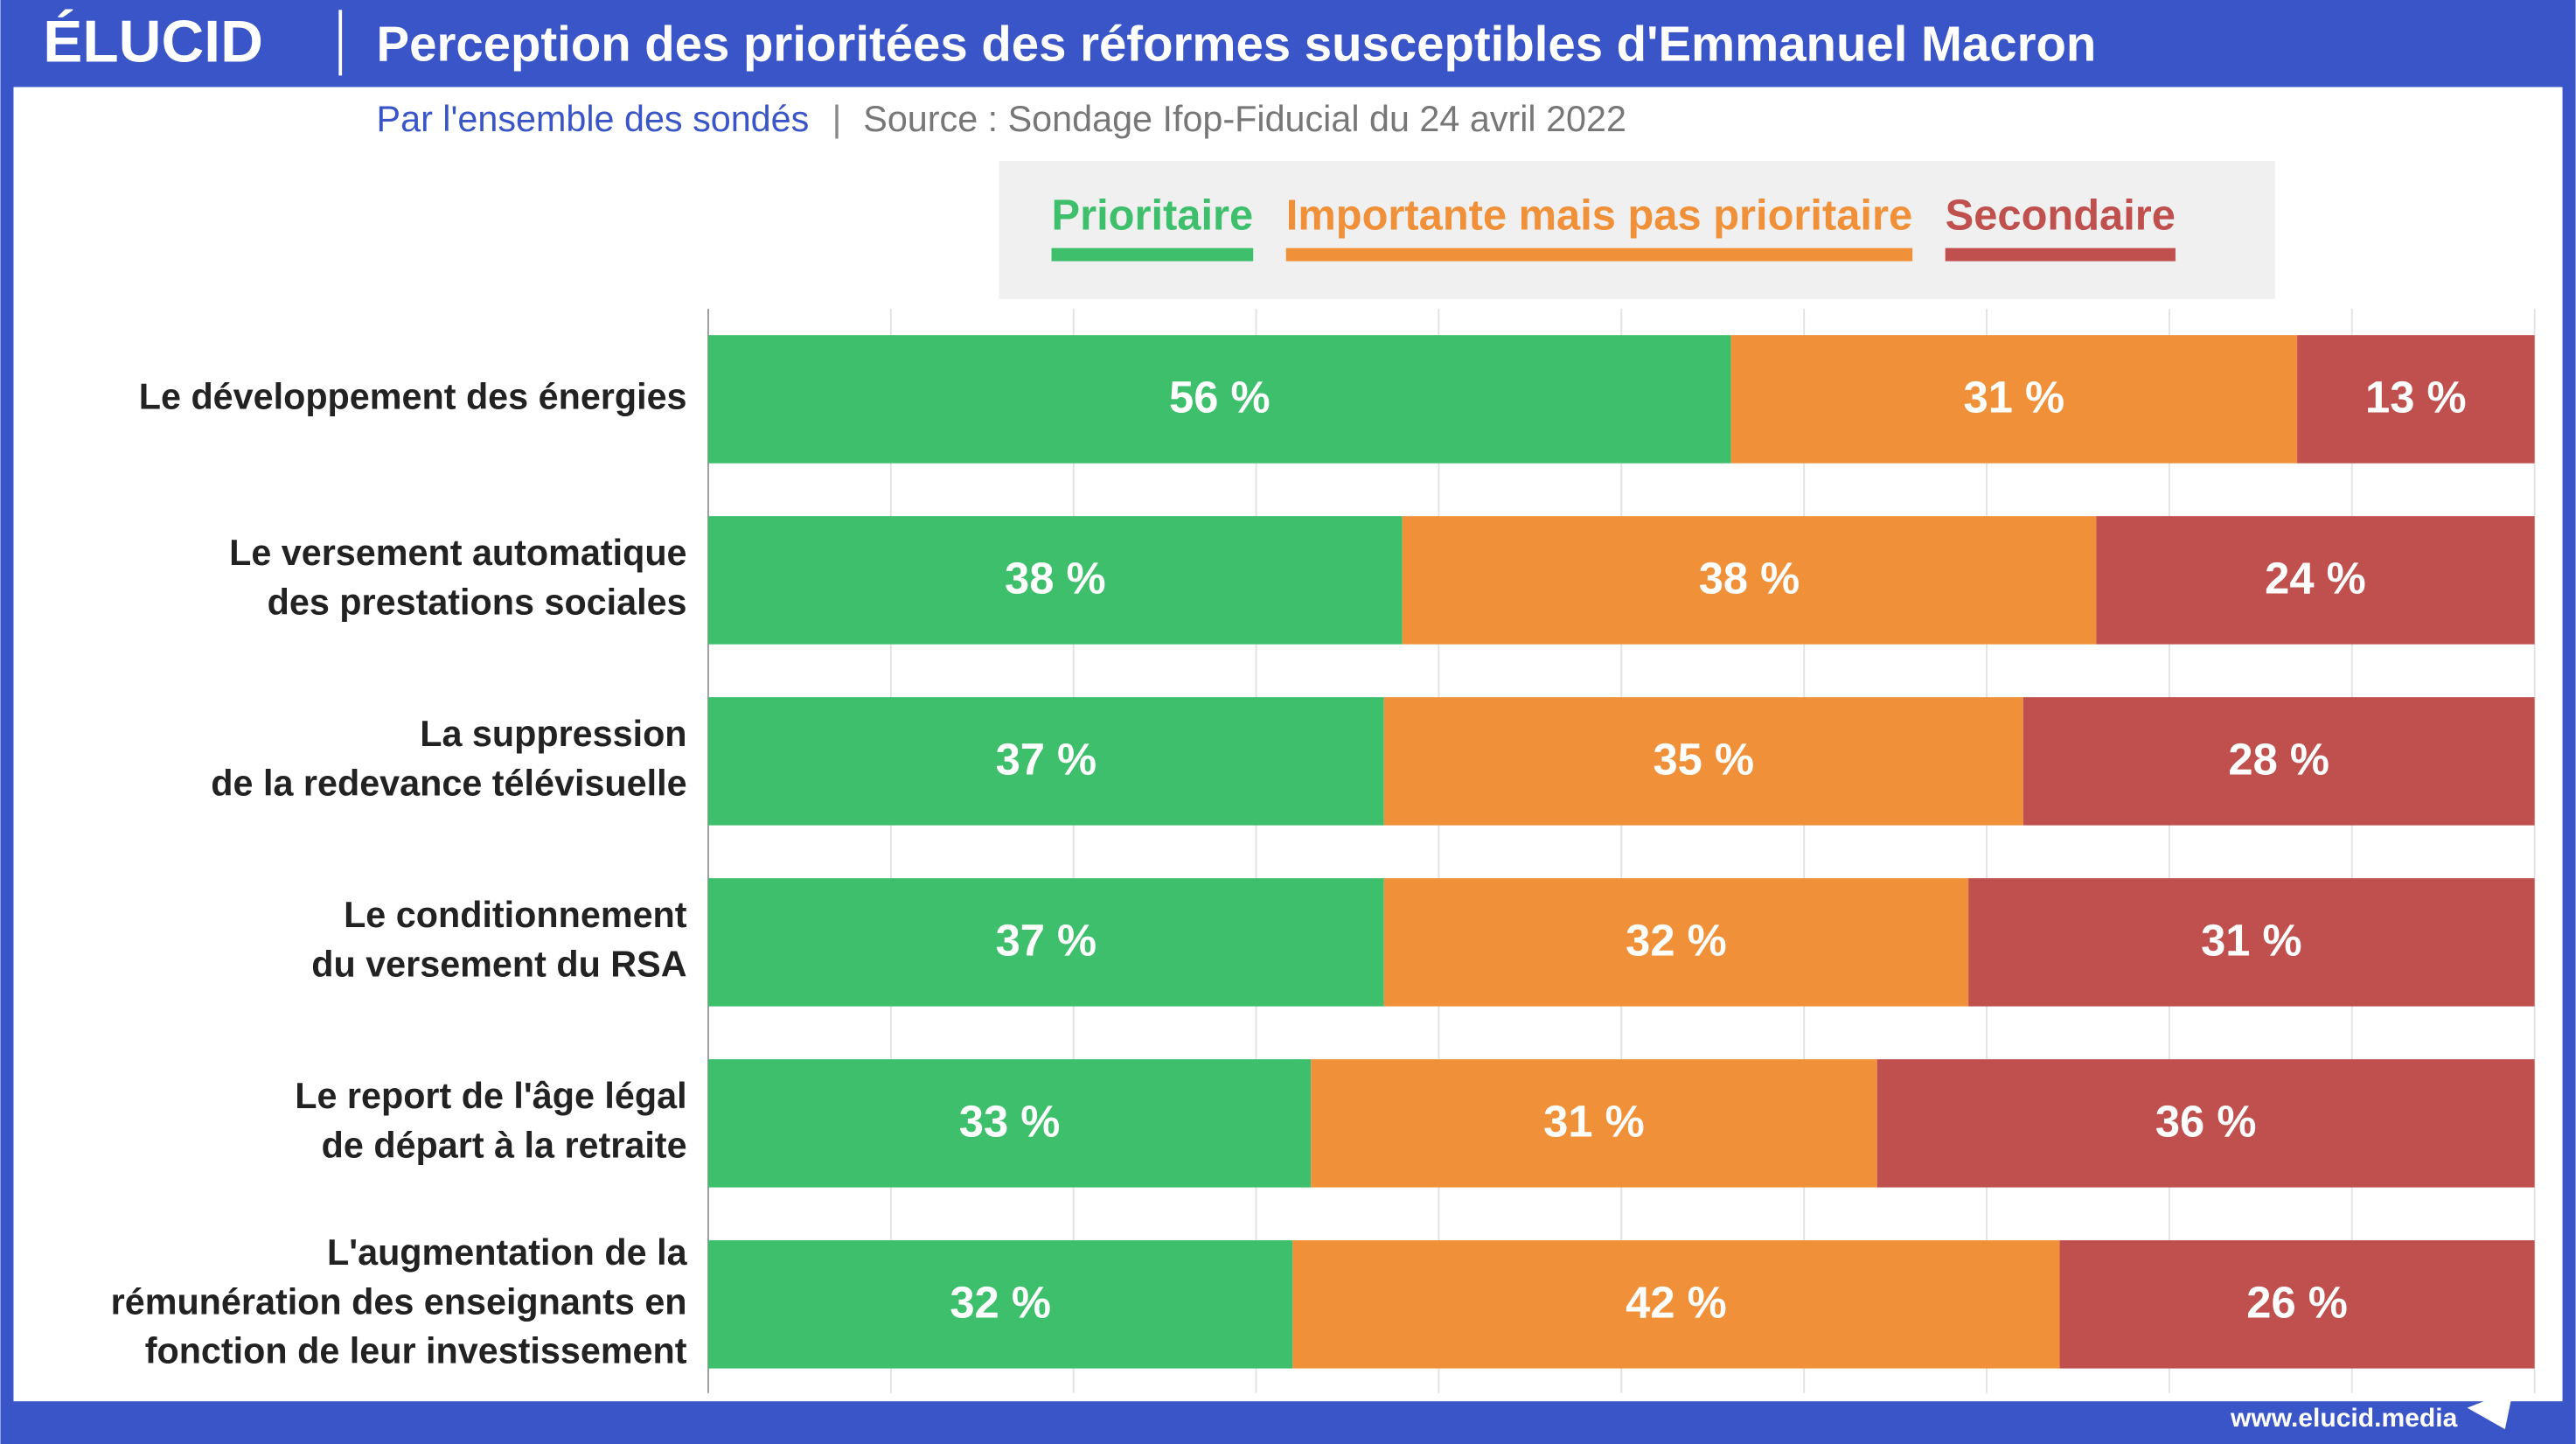 The height and width of the screenshot is (1444, 2576). Describe the element at coordinates (2490, 1410) in the screenshot. I see `footer-icon` at that location.